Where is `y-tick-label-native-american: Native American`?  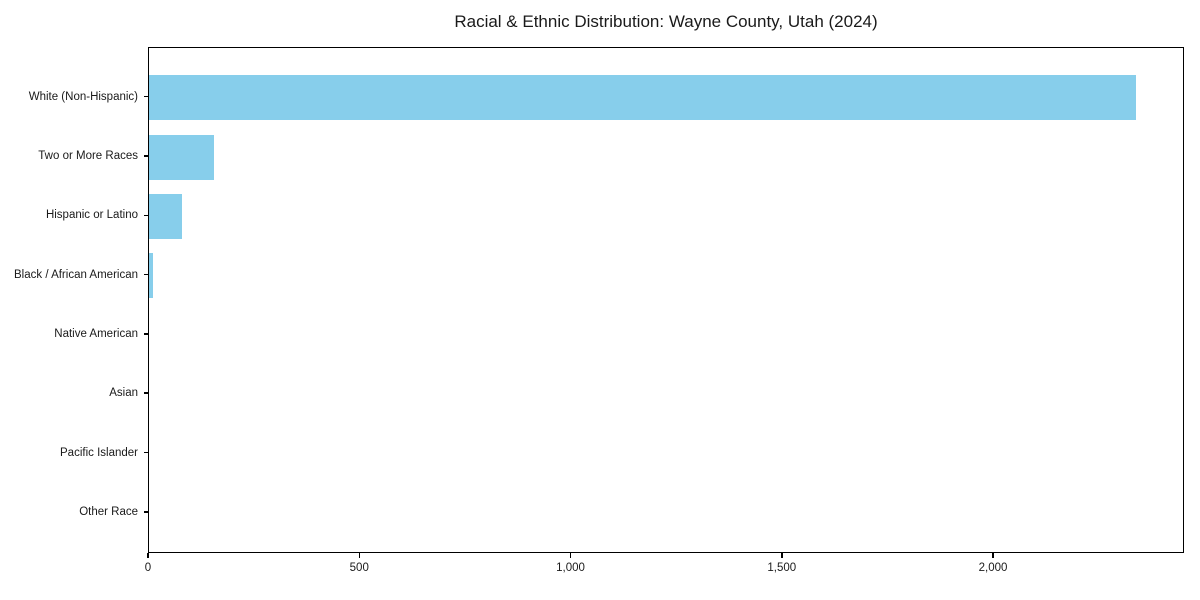 y-tick-label-native-american: Native American is located at coordinates (96, 333).